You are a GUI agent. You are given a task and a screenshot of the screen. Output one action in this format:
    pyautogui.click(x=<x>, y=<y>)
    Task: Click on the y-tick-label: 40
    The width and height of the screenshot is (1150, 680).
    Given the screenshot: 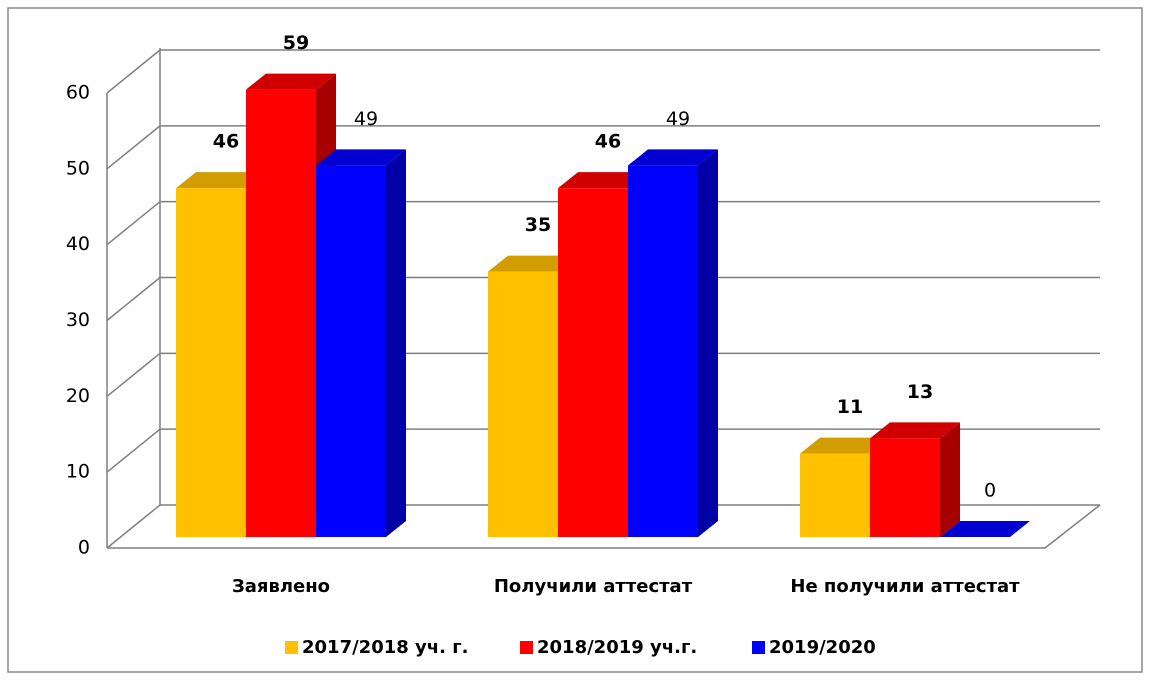 What is the action you would take?
    pyautogui.click(x=78, y=244)
    